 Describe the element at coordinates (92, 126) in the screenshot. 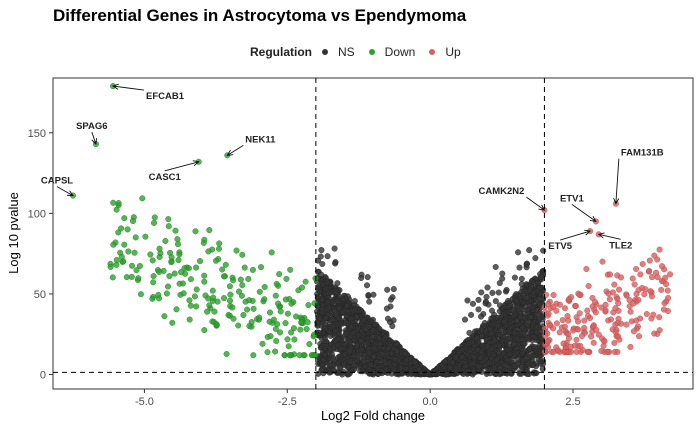

I see `gene-label: SPAG6` at that location.